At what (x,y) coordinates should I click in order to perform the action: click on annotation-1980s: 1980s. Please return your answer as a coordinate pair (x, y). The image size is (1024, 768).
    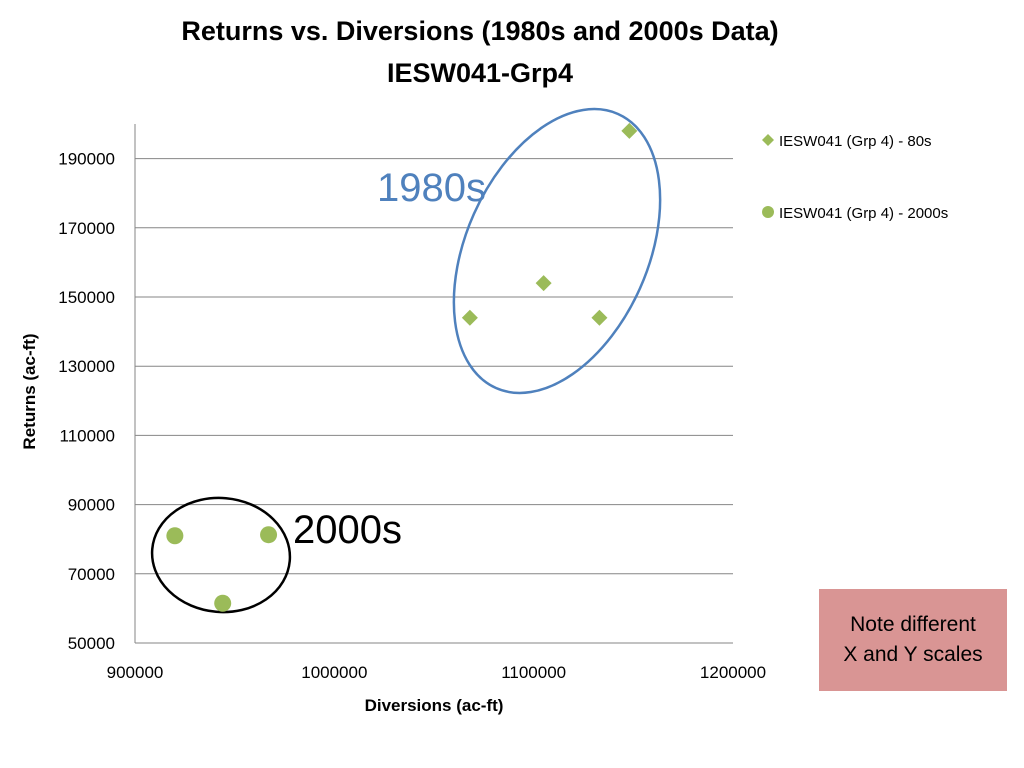
    Looking at the image, I should click on (431, 188).